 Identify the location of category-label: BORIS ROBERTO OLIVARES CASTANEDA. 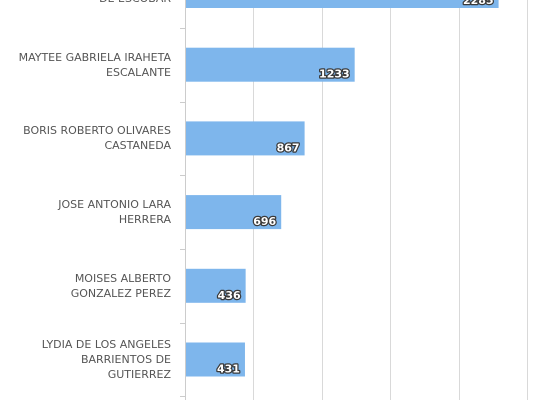
(85, 138).